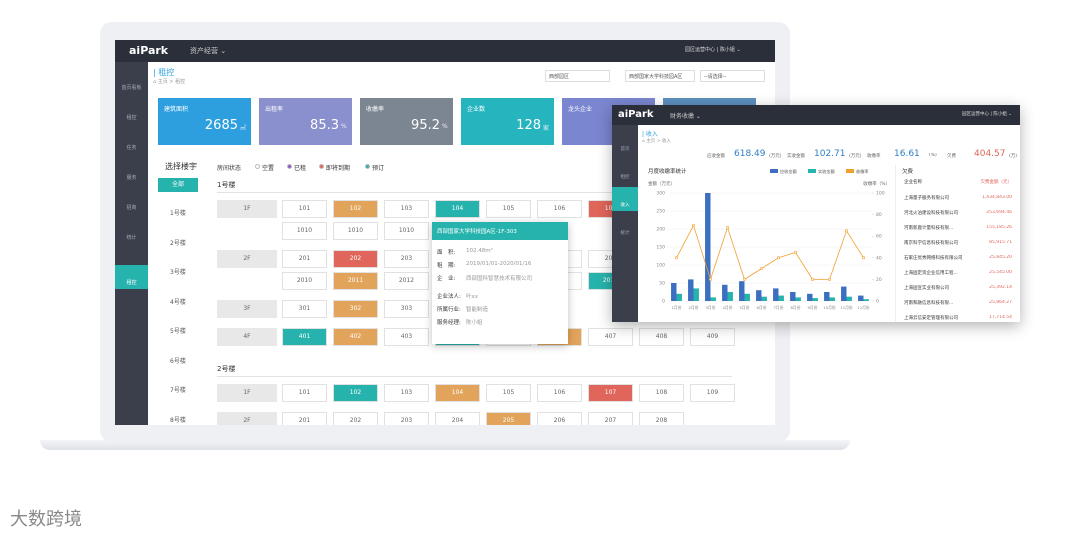 The image size is (1080, 537). Describe the element at coordinates (178, 243) in the screenshot. I see `building-item: 2号楼` at that location.